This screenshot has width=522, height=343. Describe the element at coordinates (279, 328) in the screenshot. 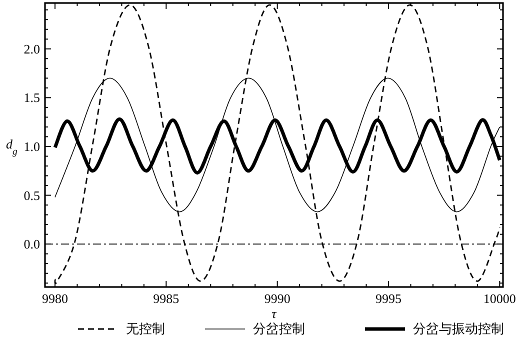

I see `legend-label: 分岔控制` at that location.